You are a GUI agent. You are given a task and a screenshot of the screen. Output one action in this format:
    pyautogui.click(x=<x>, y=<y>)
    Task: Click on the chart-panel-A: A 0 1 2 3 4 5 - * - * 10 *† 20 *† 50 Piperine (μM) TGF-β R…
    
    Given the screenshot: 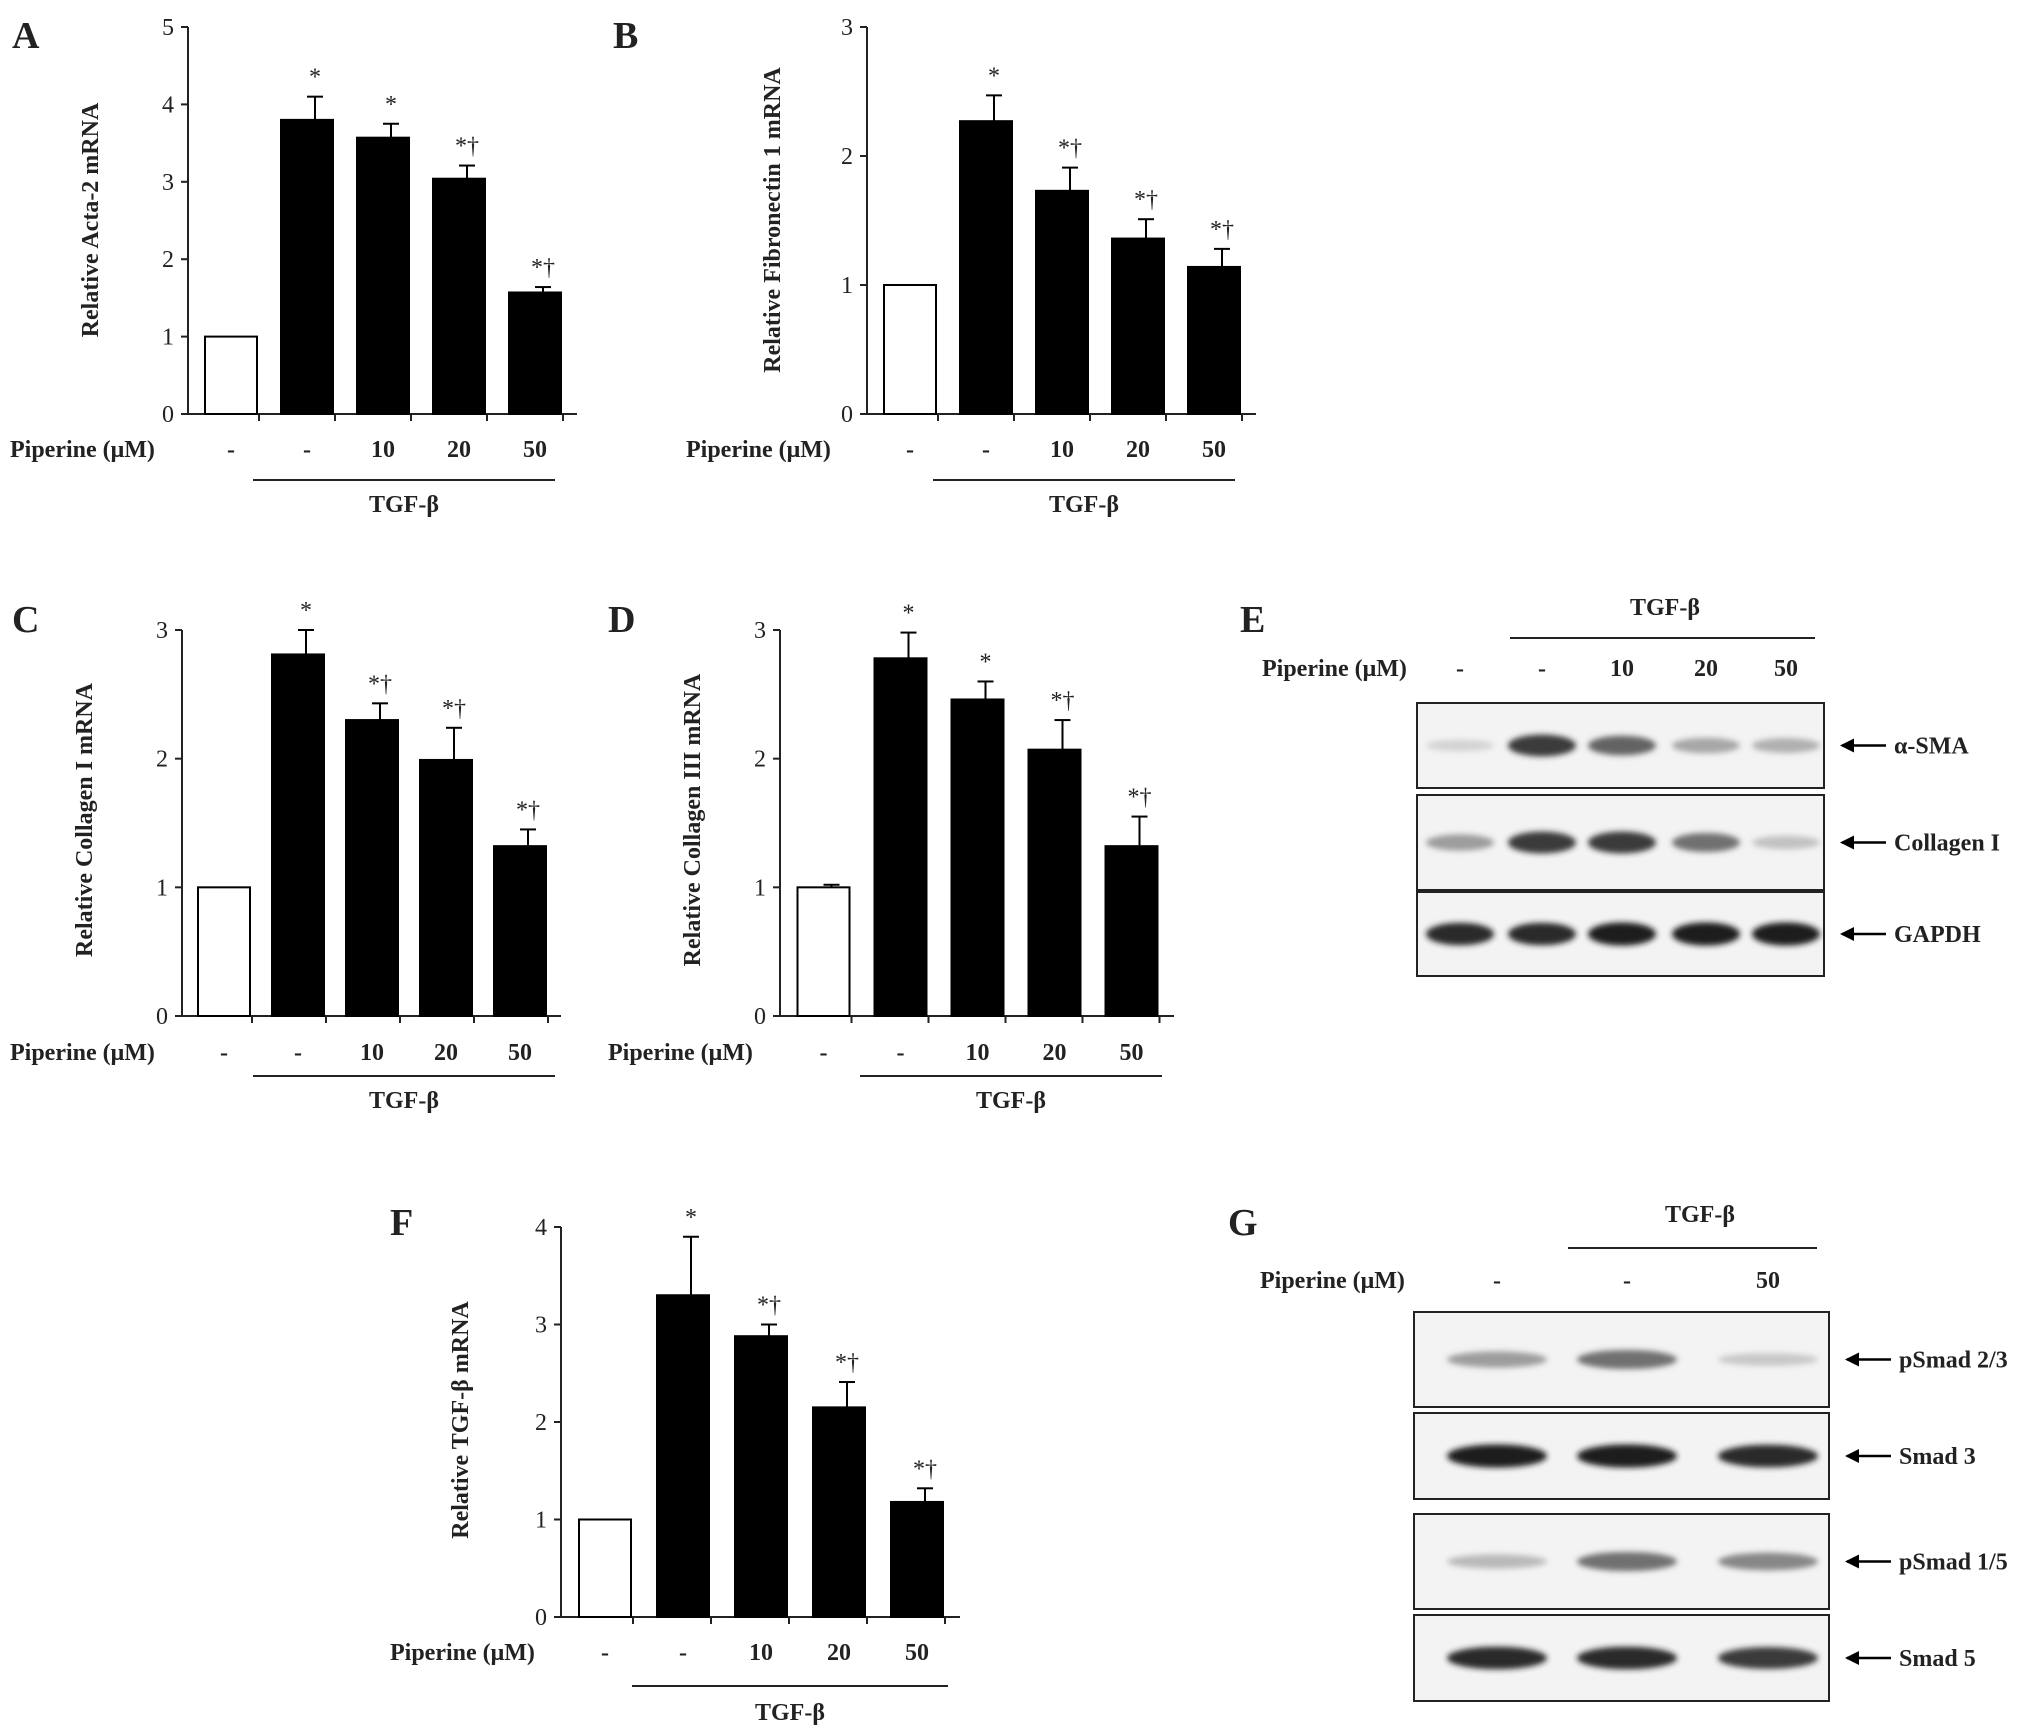 What is the action you would take?
    pyautogui.click(x=293, y=266)
    